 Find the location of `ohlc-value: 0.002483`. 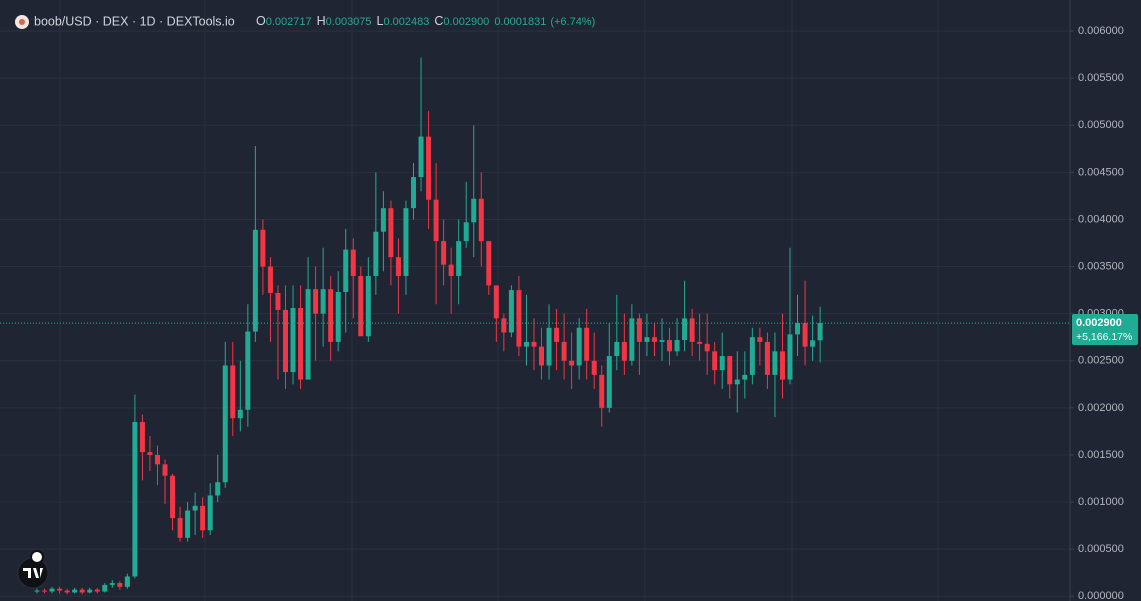

ohlc-value: 0.002483 is located at coordinates (407, 22).